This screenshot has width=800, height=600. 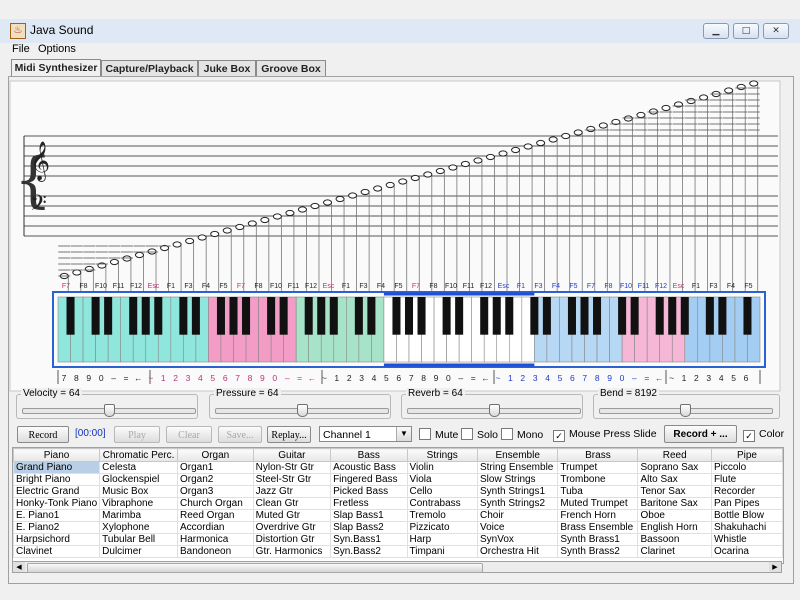 What do you see at coordinates (494, 410) in the screenshot?
I see `reverb-slider-thumb` at bounding box center [494, 410].